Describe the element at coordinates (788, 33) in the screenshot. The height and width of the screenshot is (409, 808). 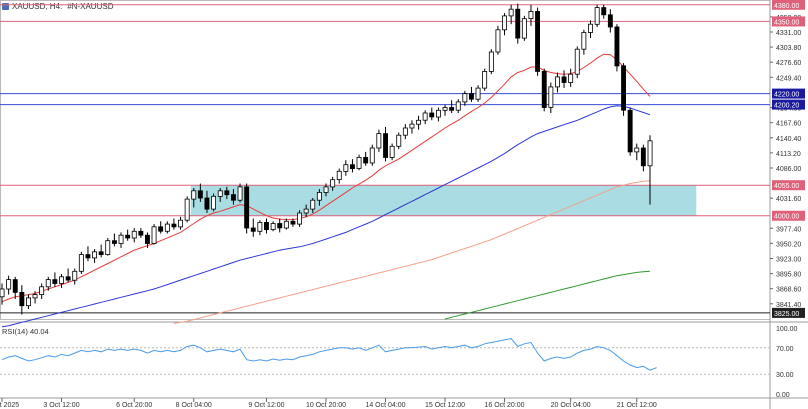
I see `price-tick-label: 4331.00` at that location.